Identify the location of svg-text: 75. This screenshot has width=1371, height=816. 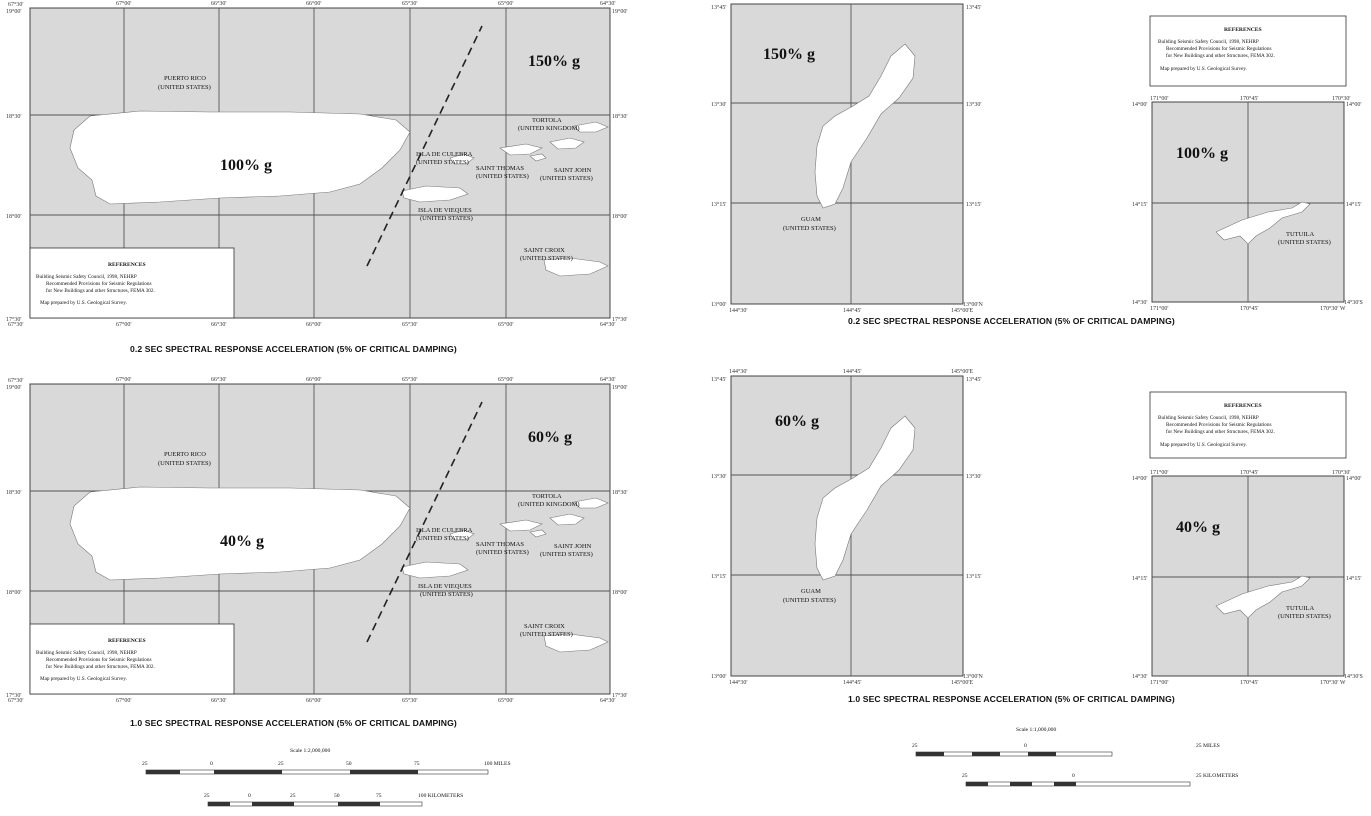
(417, 764).